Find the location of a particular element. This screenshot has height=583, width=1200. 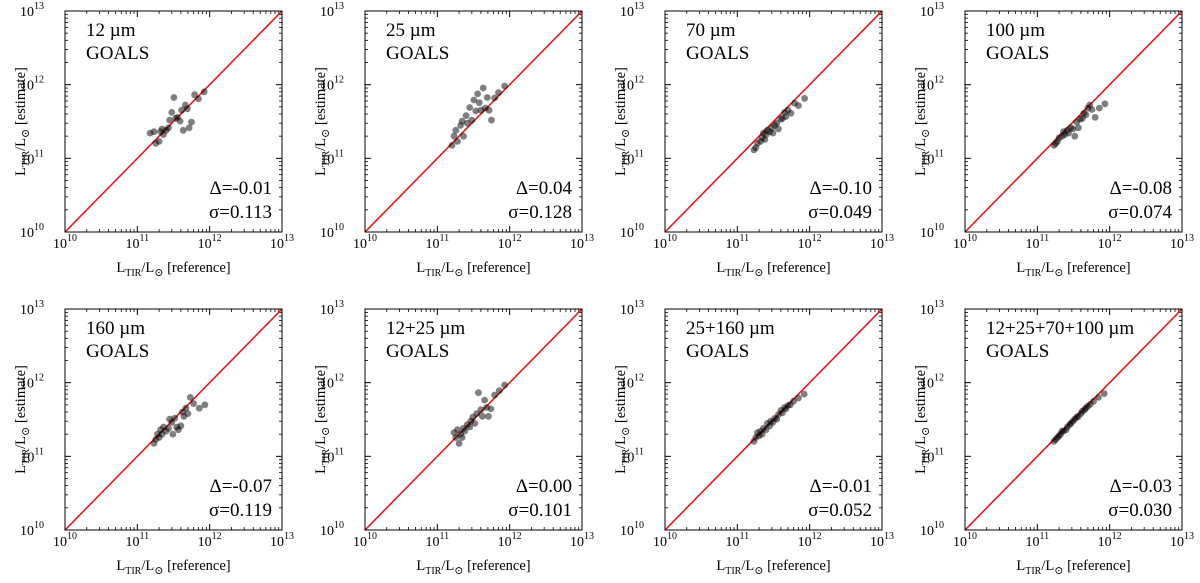

x-tick-label: 1010 is located at coordinates (365, 242).